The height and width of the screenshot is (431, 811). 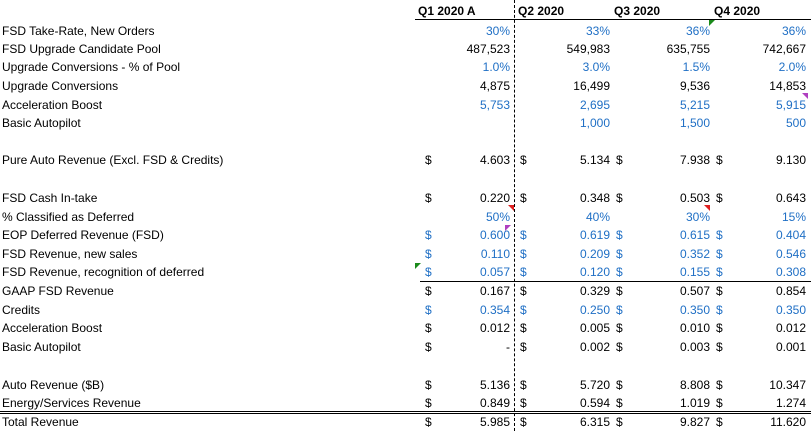 What do you see at coordinates (790, 328) in the screenshot?
I see `cell-q4: 0.012` at bounding box center [790, 328].